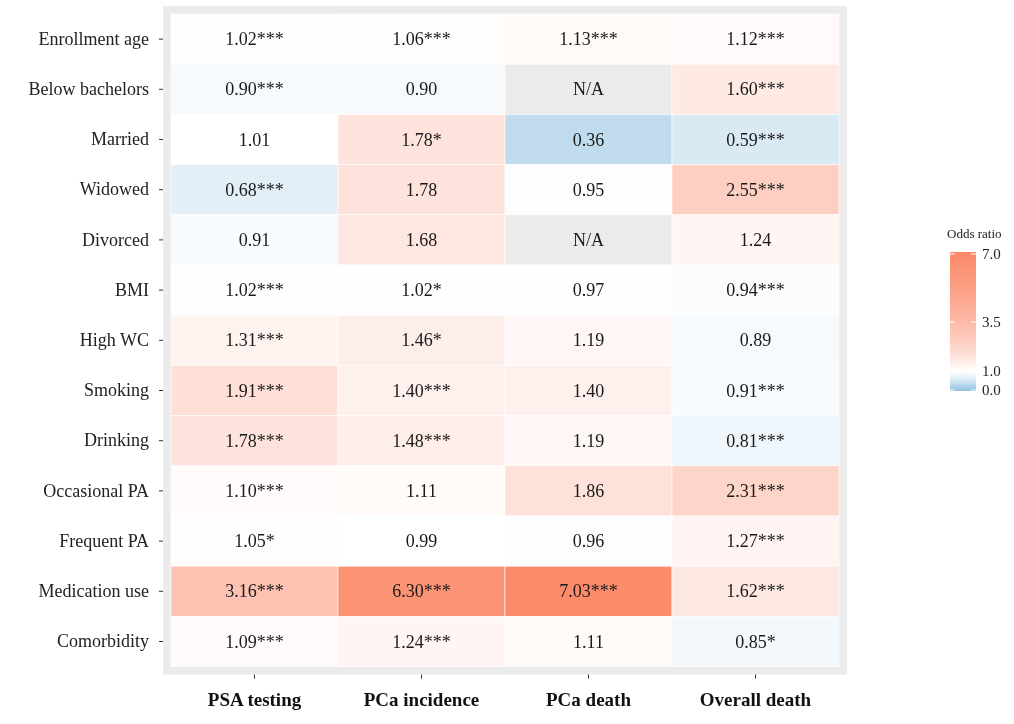  I want to click on data-label: 1.40, so click(588, 390).